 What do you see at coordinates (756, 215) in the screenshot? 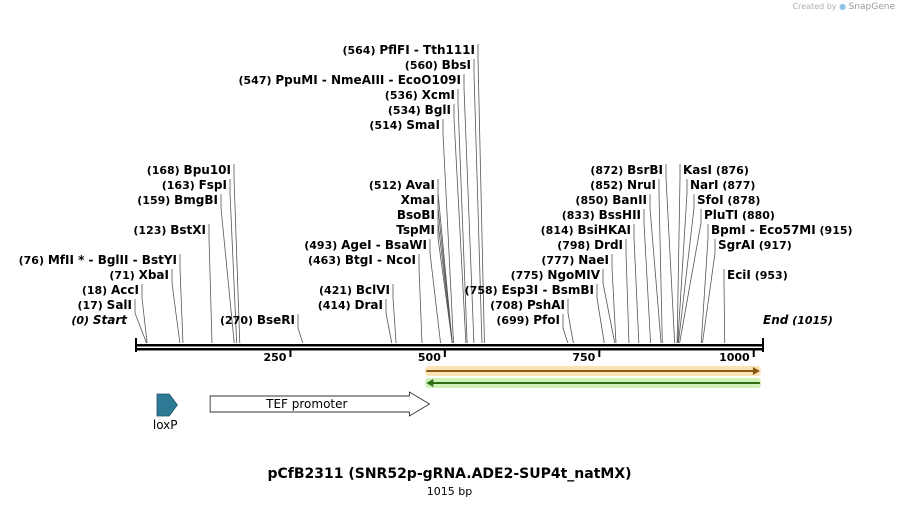
I see `site-position: (880)` at bounding box center [756, 215].